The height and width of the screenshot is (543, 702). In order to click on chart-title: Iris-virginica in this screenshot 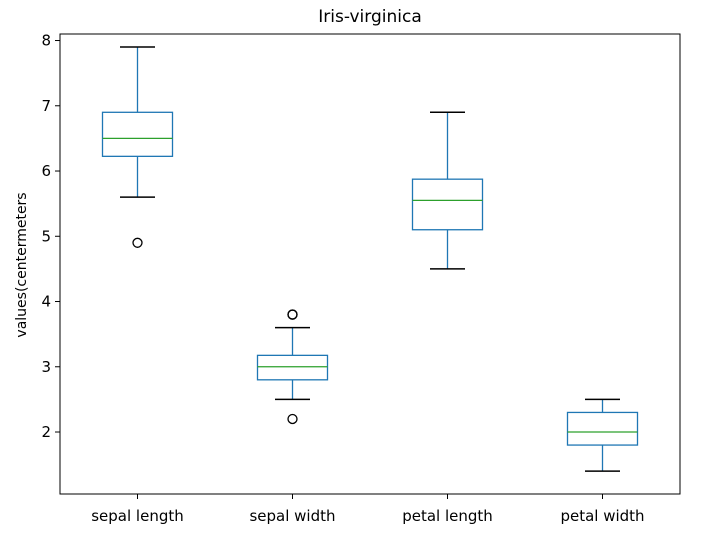, I will do `click(370, 17)`.